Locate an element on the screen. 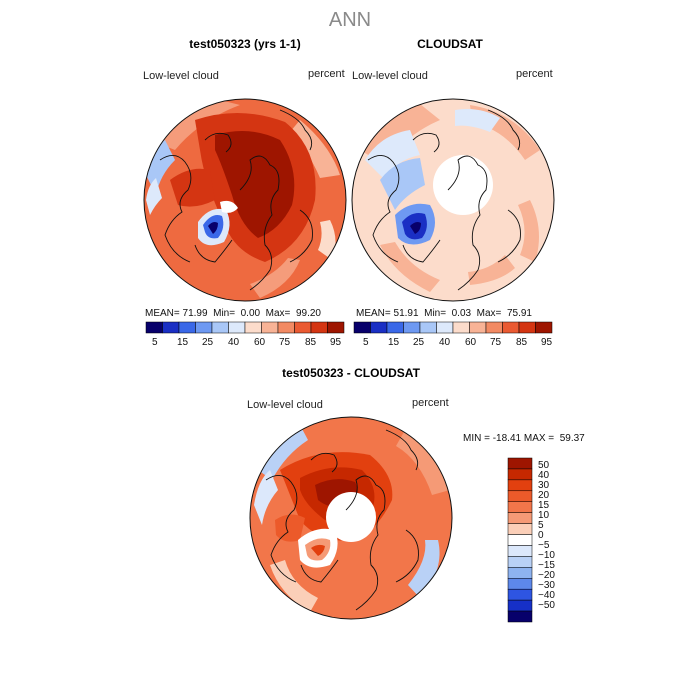  diff-legend-label: 15 is located at coordinates (544, 505).